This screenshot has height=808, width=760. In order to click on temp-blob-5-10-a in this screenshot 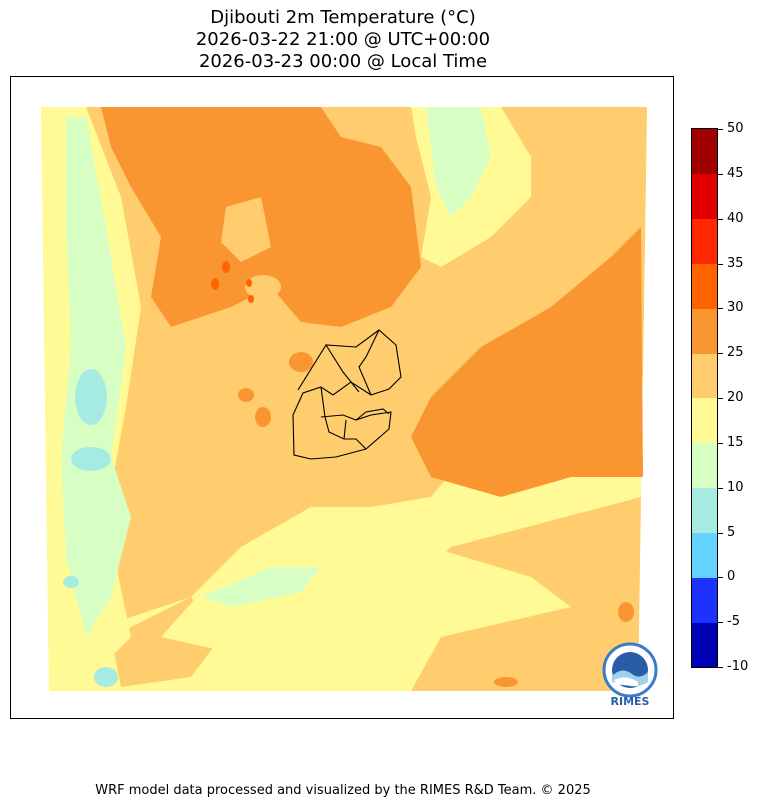, I will do `click(91, 397)`.